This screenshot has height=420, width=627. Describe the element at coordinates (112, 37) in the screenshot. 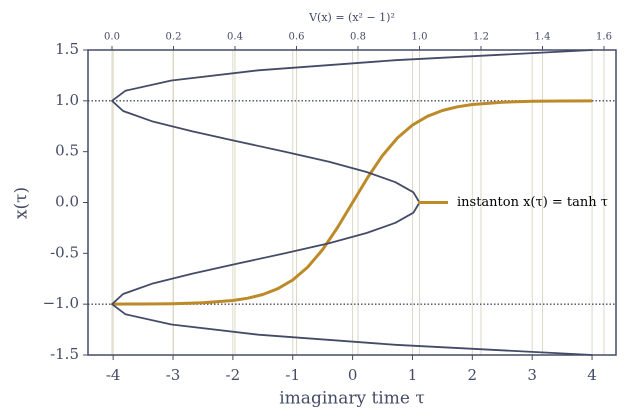

I see `top-tick-label: 0.0` at that location.